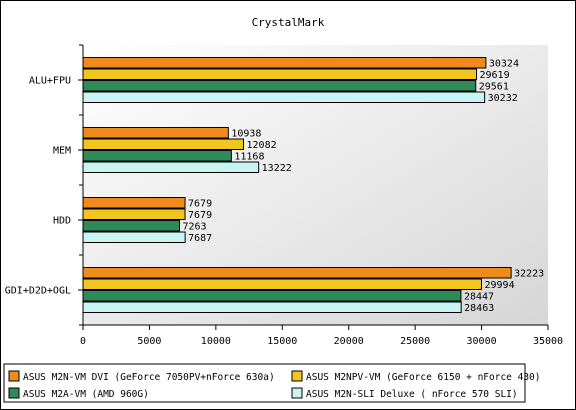 The height and width of the screenshot is (410, 576). I want to click on data-label: 29561, so click(494, 87).